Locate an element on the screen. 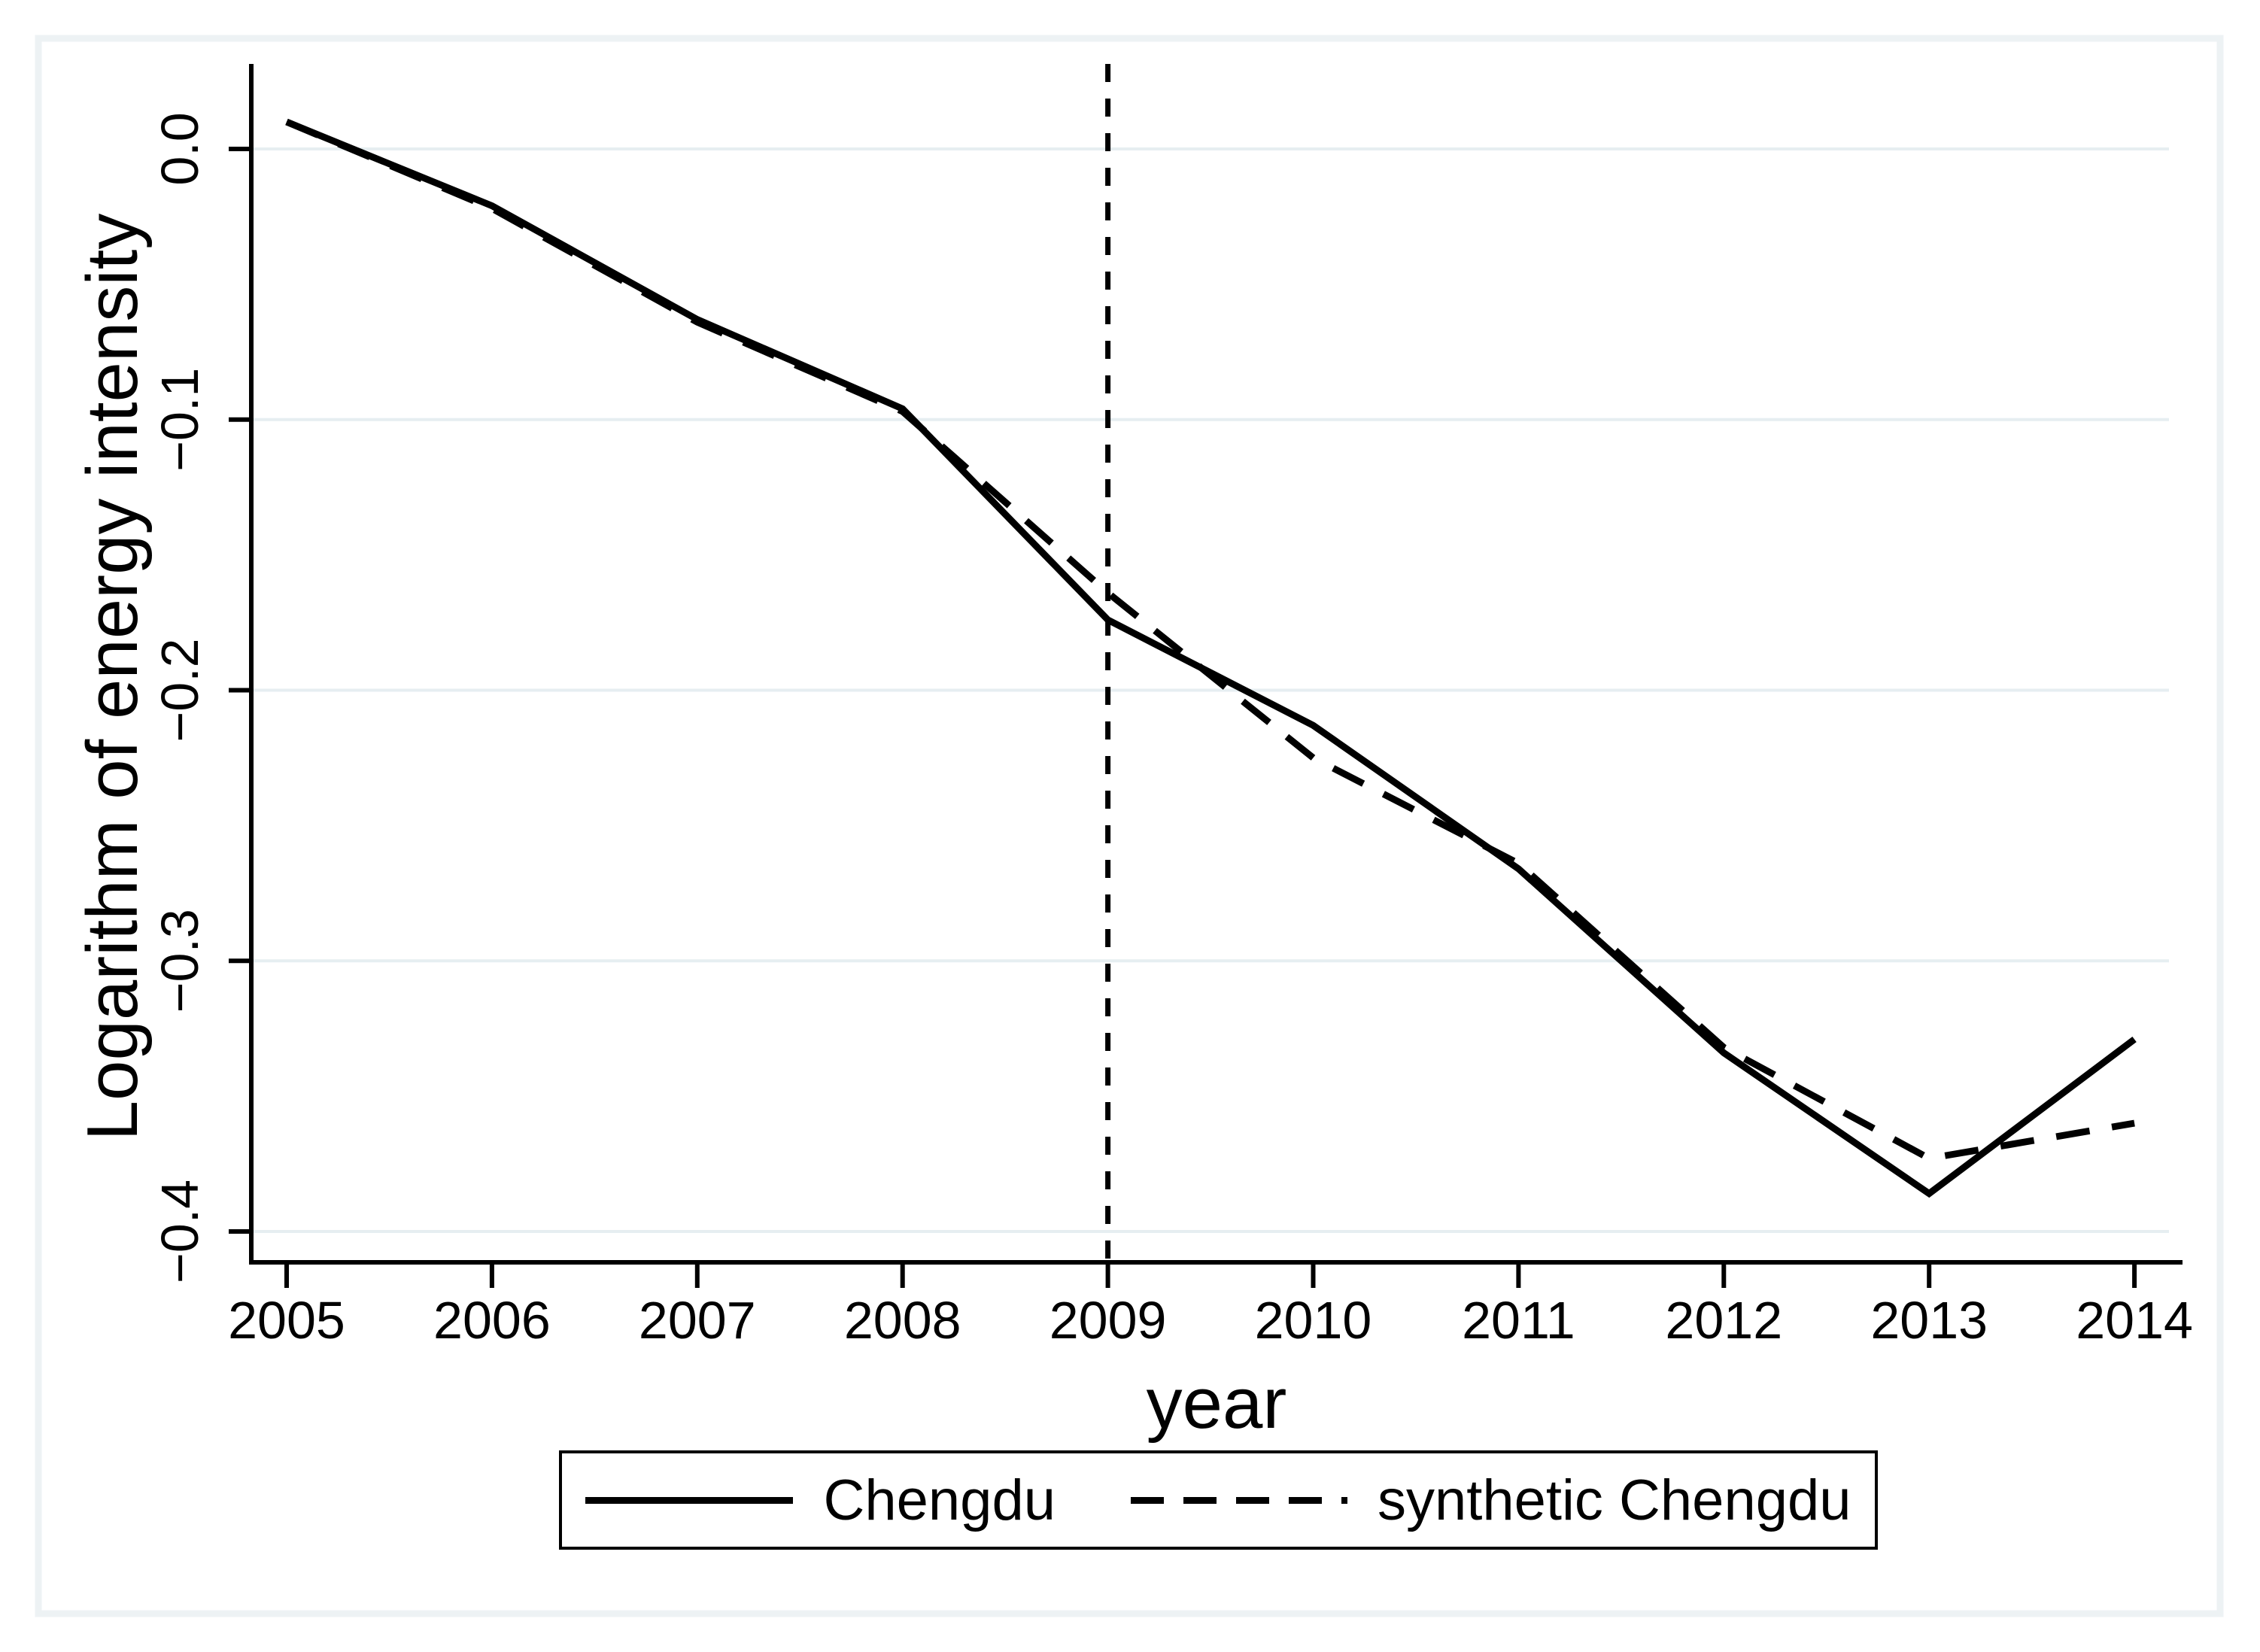 This screenshot has width=2260, height=1652. legend-dashed-line-sample is located at coordinates (1238, 1500).